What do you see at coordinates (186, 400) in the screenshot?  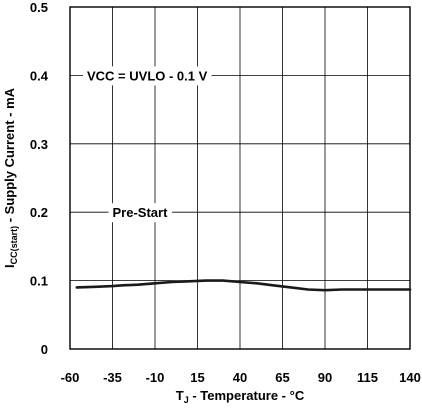 I see `x-axis-label-sub: J` at bounding box center [186, 400].